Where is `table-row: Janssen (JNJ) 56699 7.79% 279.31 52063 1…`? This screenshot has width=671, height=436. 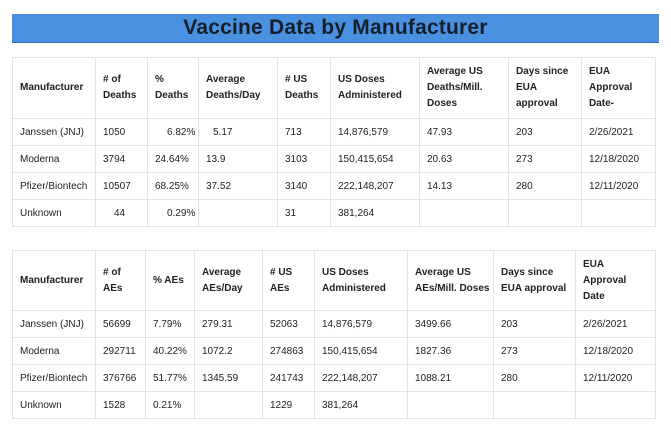
table-row: Janssen (JNJ) 56699 7.79% 279.31 52063 1… is located at coordinates (334, 324).